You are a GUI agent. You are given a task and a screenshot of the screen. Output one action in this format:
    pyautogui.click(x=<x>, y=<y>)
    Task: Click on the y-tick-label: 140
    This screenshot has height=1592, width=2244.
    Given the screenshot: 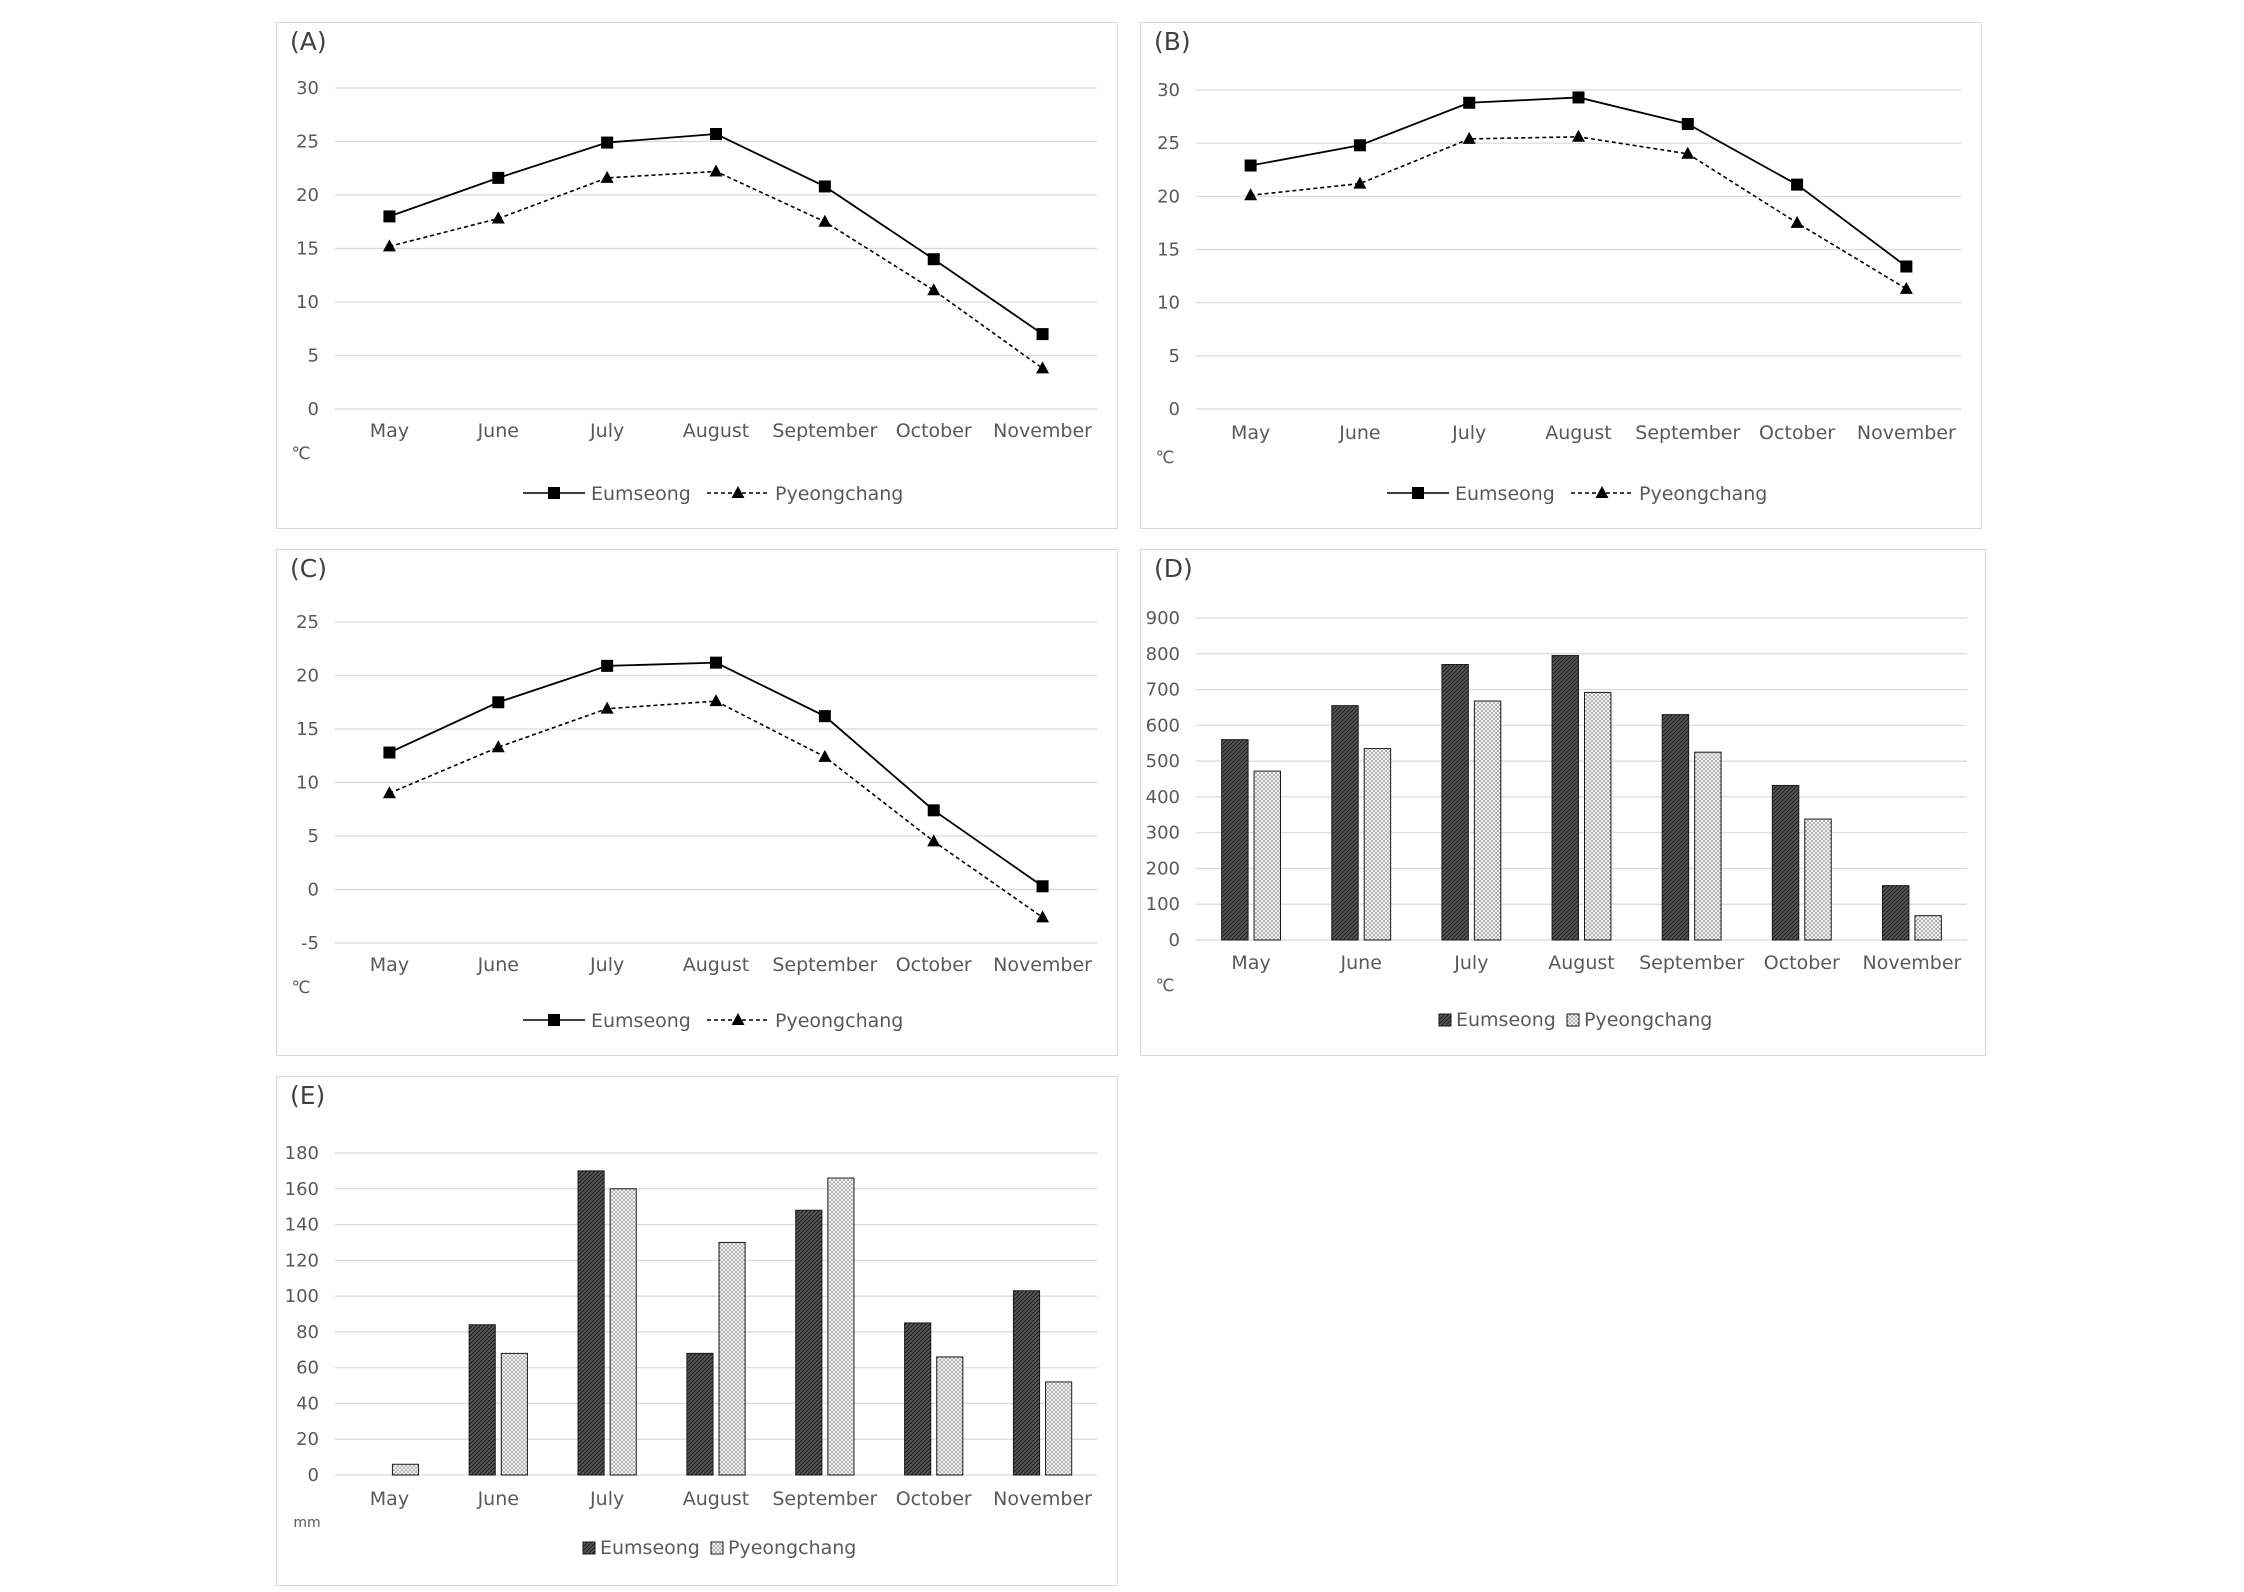 What is the action you would take?
    pyautogui.click(x=302, y=1225)
    